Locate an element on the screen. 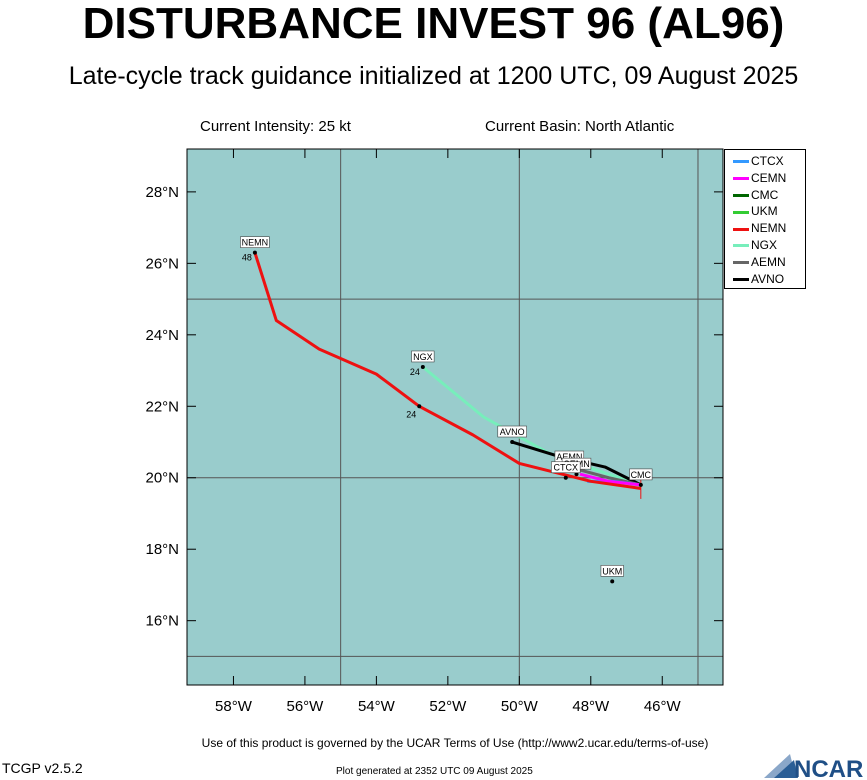 The image size is (867, 780). lon-tick-label: 54°W is located at coordinates (377, 706).